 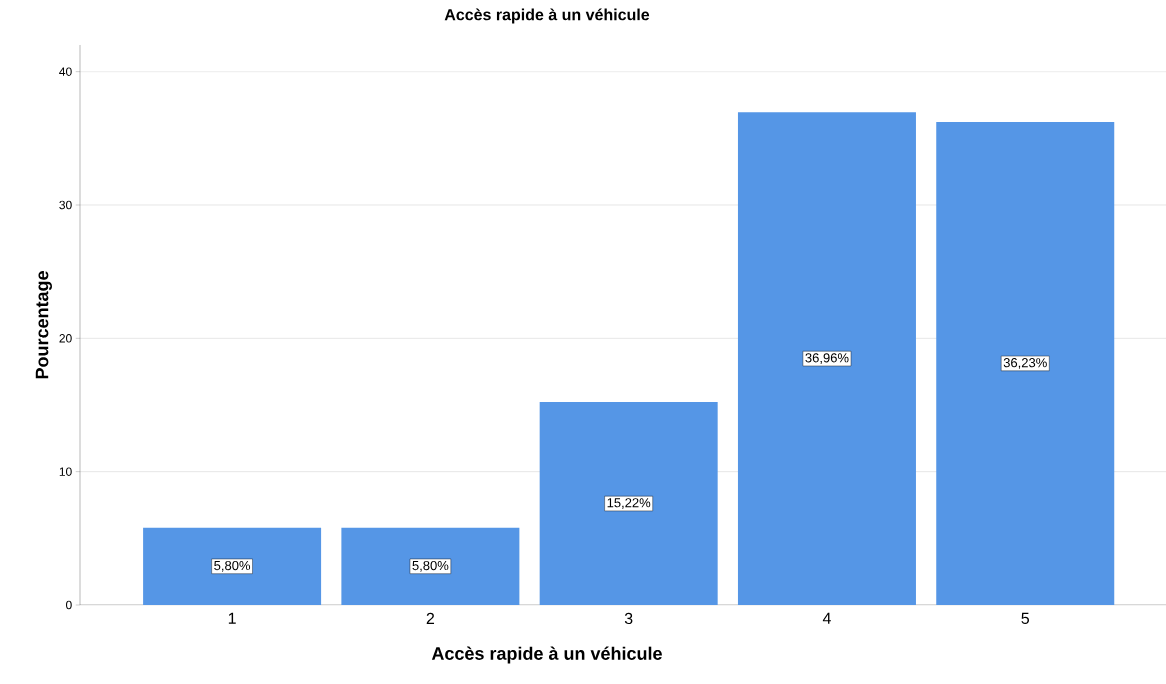 What do you see at coordinates (546, 655) in the screenshot?
I see `x-axis-title: Accès rapide à un véhicule` at bounding box center [546, 655].